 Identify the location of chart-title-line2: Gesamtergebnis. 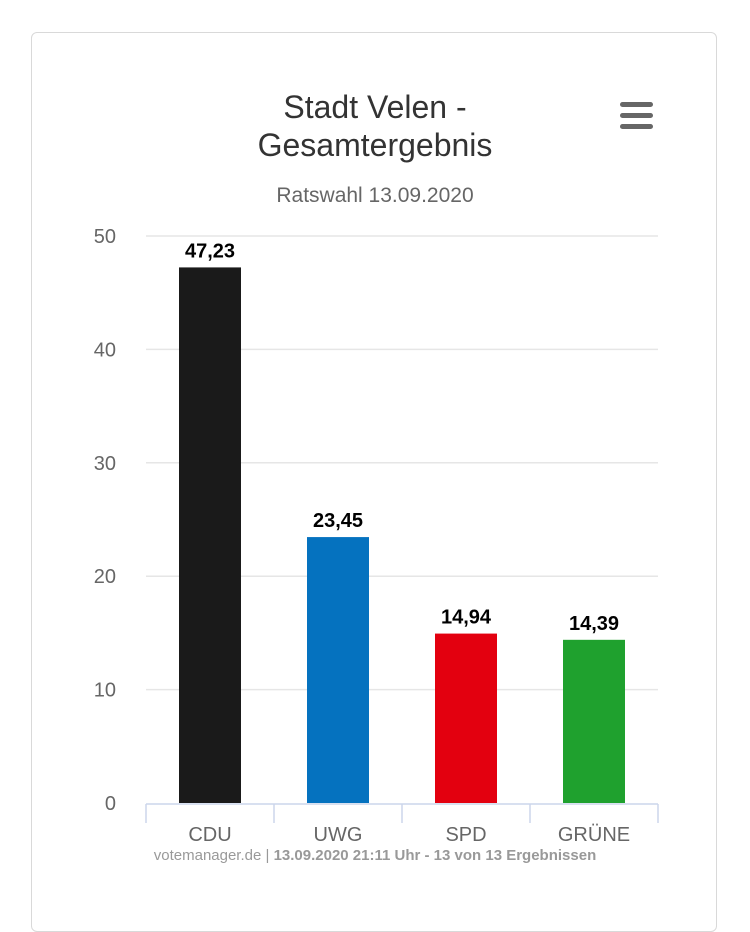
(375, 145).